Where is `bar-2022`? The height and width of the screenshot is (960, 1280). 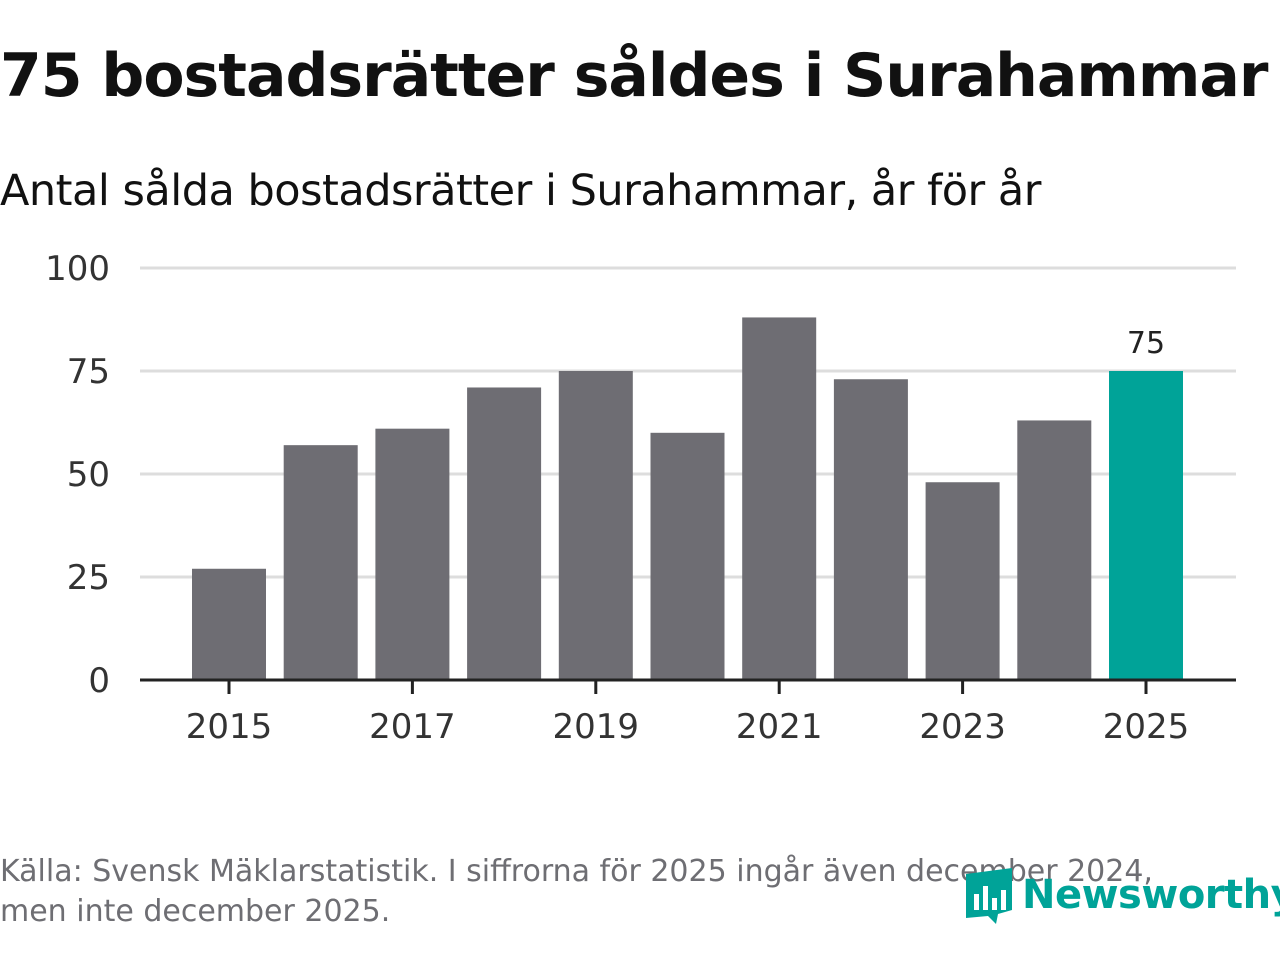
bar-2022 is located at coordinates (870, 529).